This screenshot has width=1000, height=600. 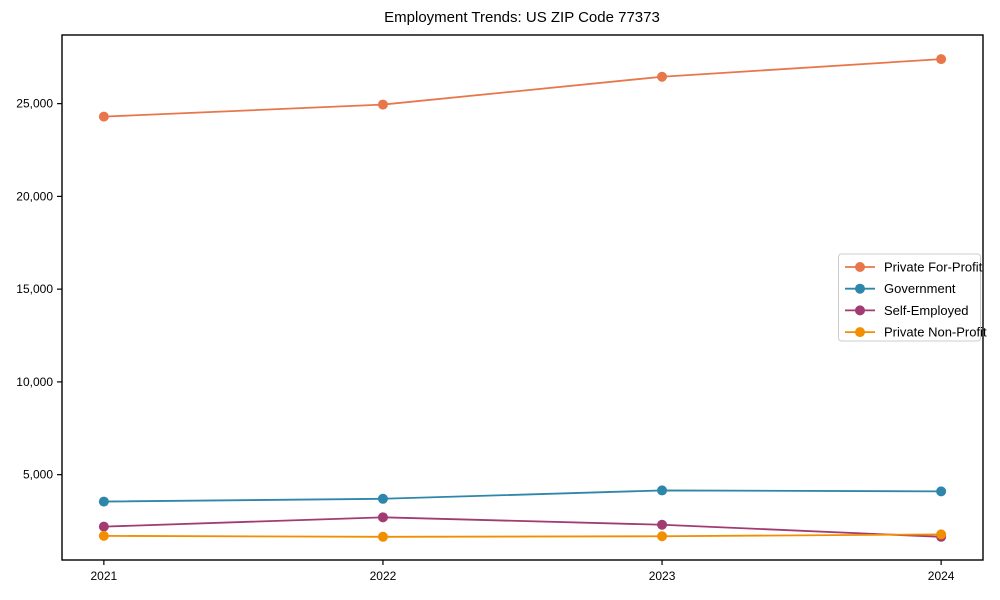 I want to click on x-tick-label: 2023, so click(x=662, y=576).